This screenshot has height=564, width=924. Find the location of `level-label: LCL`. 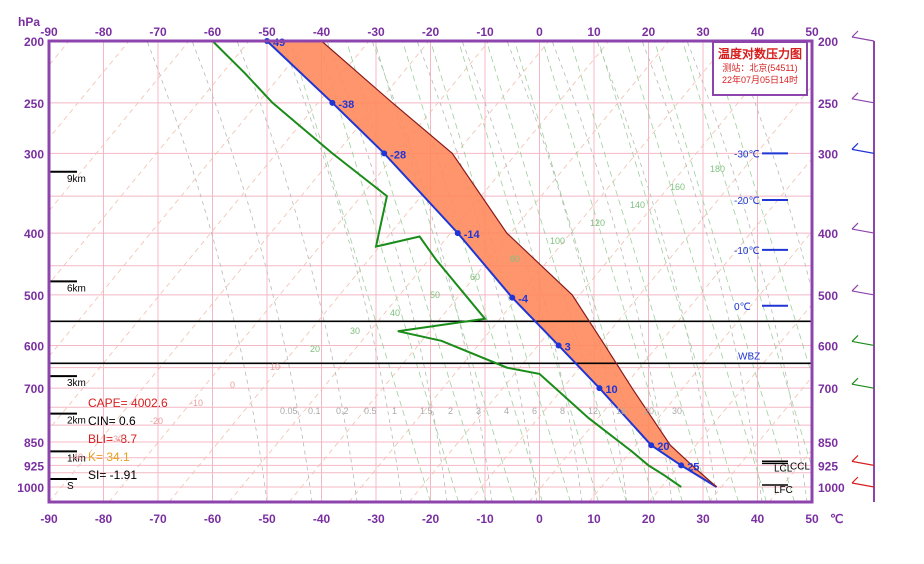

level-label: LCL is located at coordinates (783, 468).